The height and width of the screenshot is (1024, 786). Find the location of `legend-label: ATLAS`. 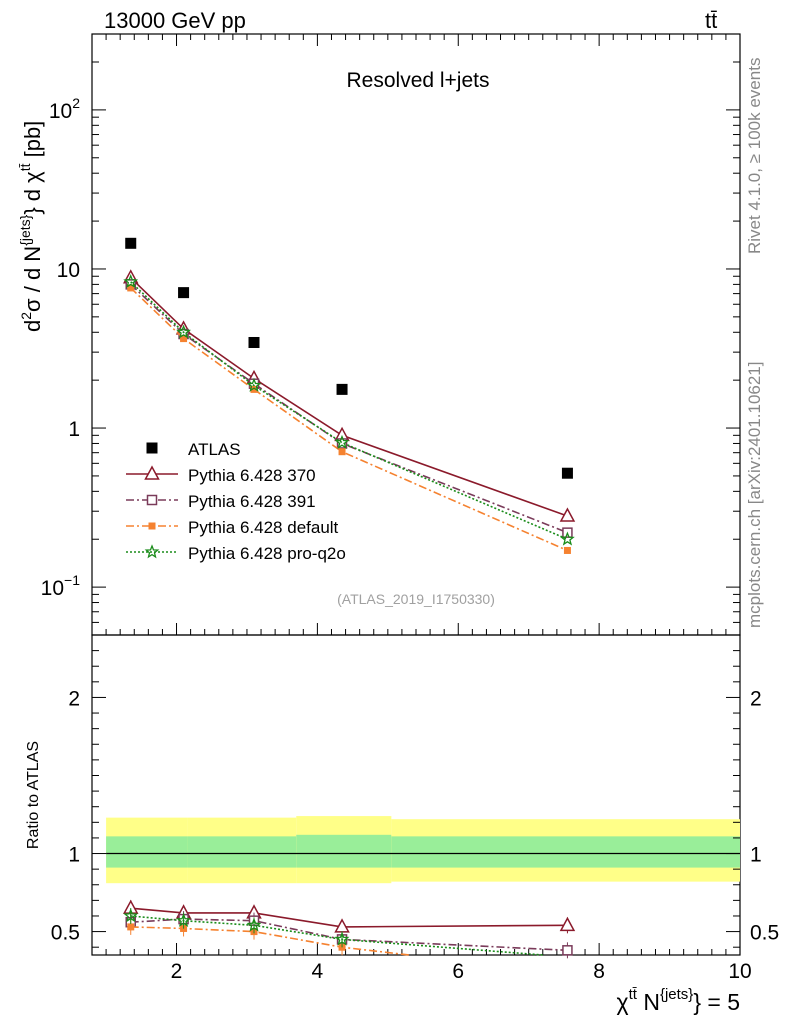

legend-label: ATLAS is located at coordinates (214, 449).